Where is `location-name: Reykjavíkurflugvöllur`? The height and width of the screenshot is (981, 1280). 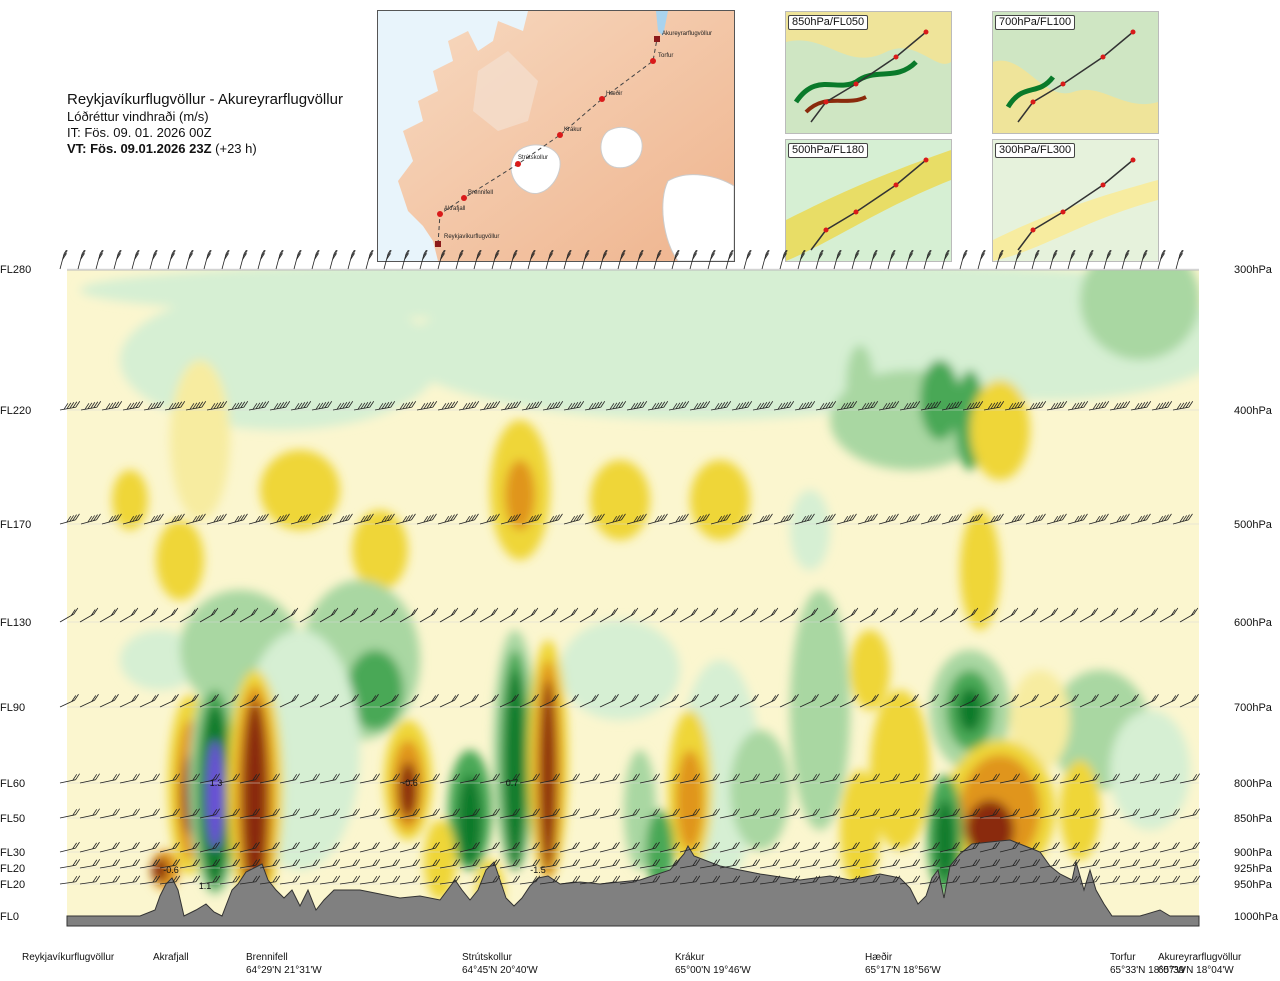
location-name: Reykjavíkurflugvöllur is located at coordinates (68, 957).